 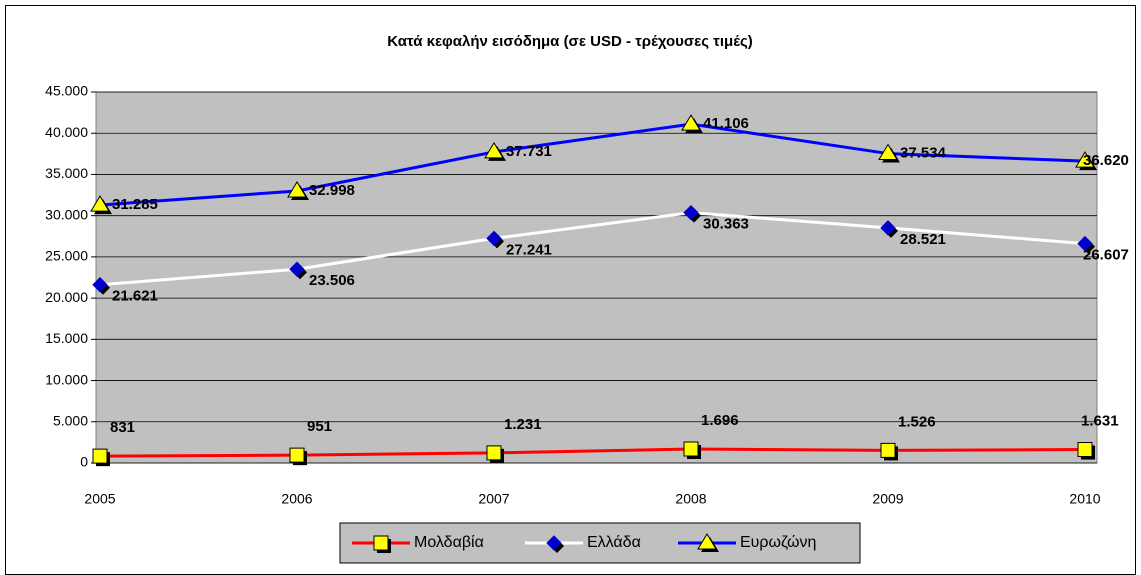 What do you see at coordinates (726, 123) in the screenshot?
I see `data-label: 41.106` at bounding box center [726, 123].